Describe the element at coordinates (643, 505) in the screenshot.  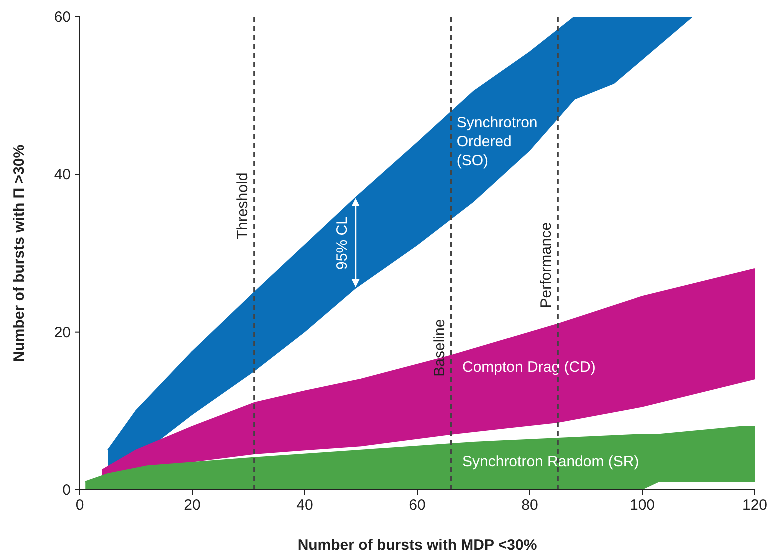
I see `x-tick-label: 100` at that location.